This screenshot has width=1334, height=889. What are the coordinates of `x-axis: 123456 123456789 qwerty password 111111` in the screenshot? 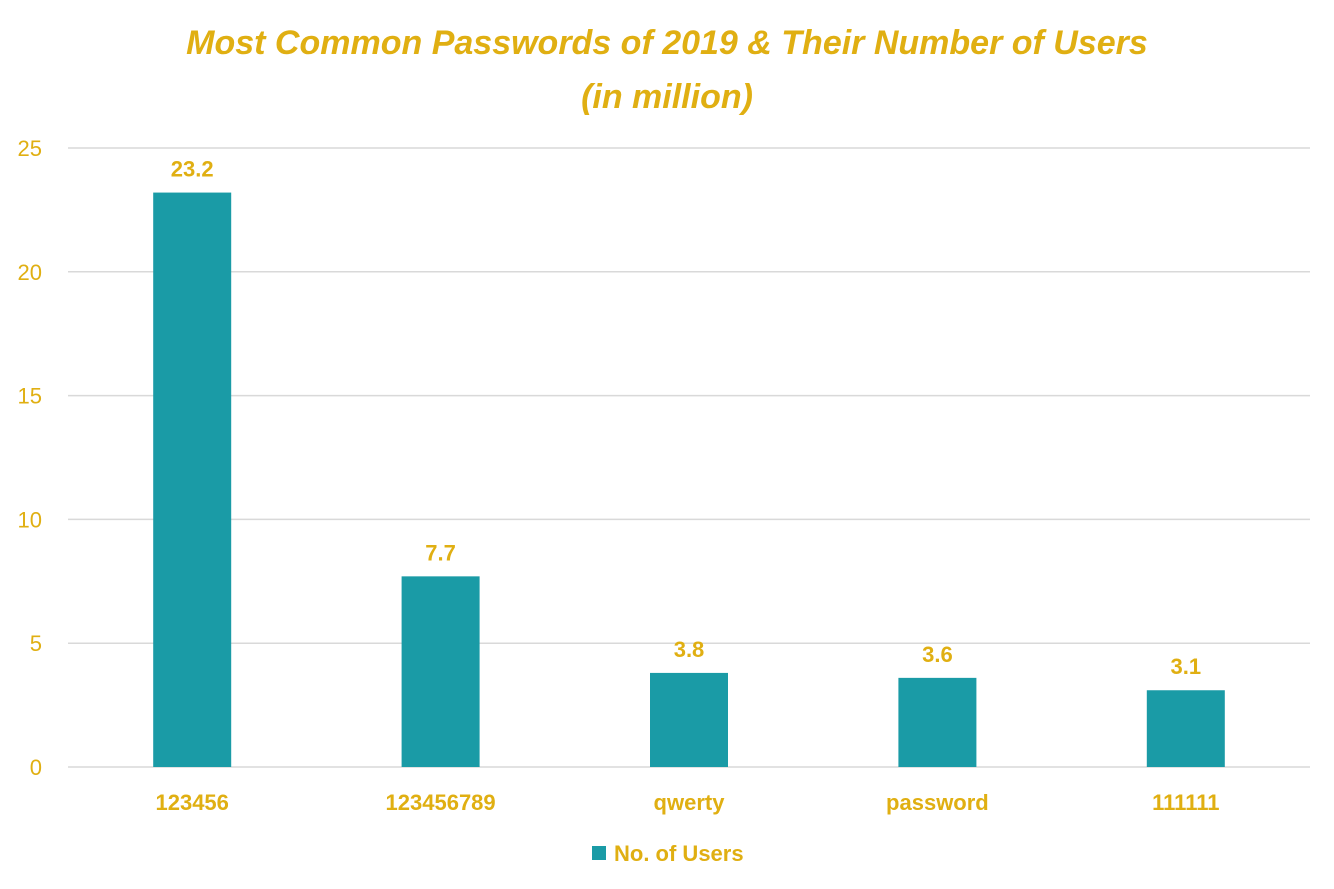 It's located at (687, 802).